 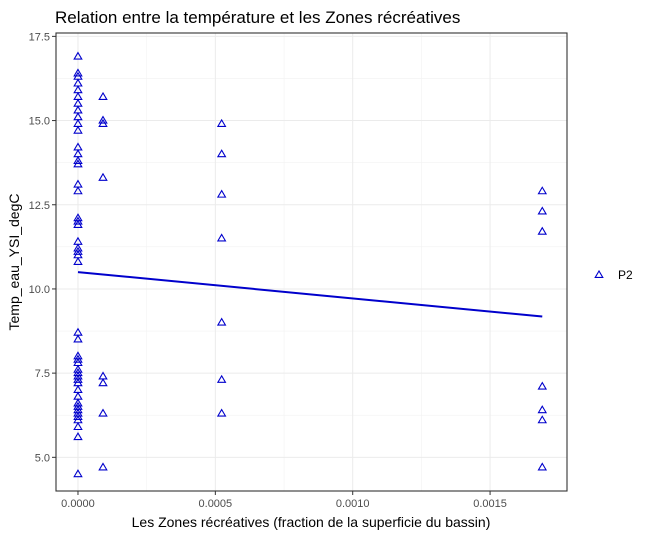 I want to click on x-tick-label: 0.0010, so click(x=353, y=504).